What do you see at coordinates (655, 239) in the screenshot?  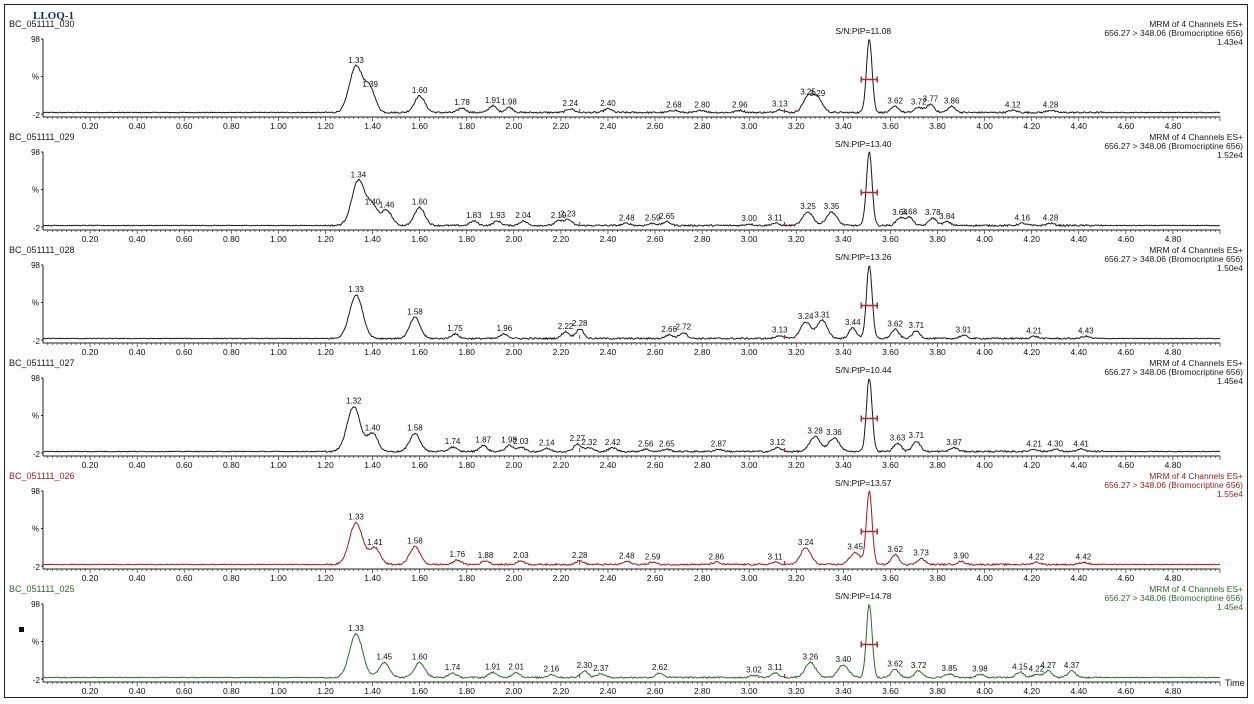 I see `x-tick-label: 2.60` at bounding box center [655, 239].